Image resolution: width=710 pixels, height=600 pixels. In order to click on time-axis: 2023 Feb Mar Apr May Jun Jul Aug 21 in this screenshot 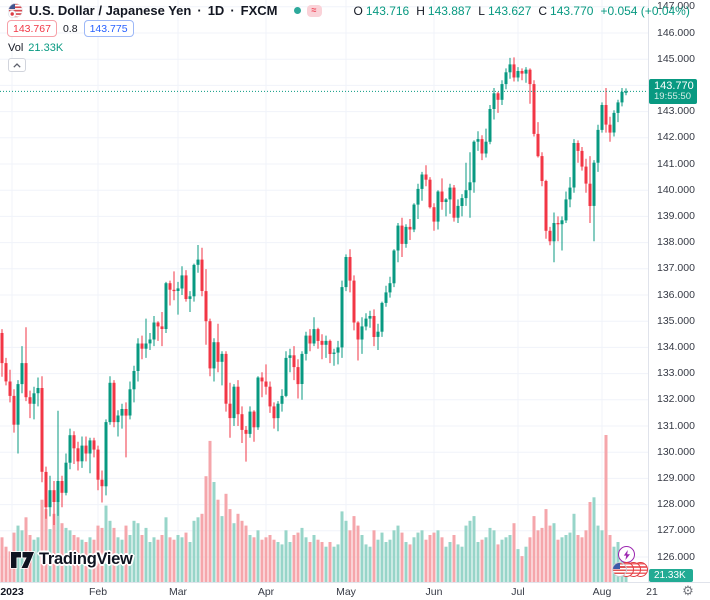, I will do `click(355, 591)`.